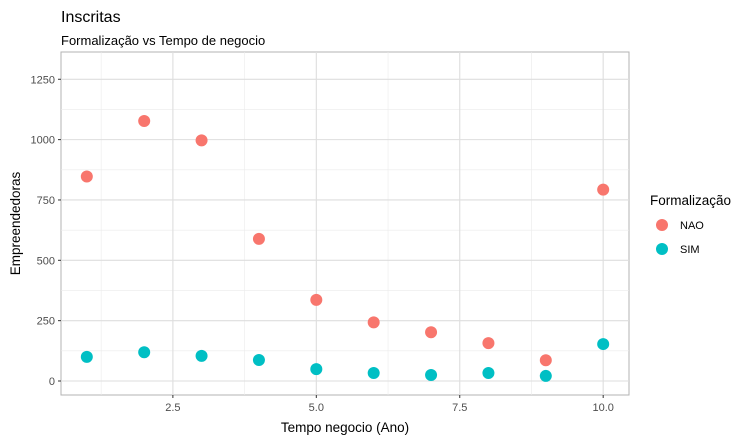 This screenshot has width=750, height=442. Describe the element at coordinates (602, 408) in the screenshot. I see `x-tick-label: 10.0` at that location.